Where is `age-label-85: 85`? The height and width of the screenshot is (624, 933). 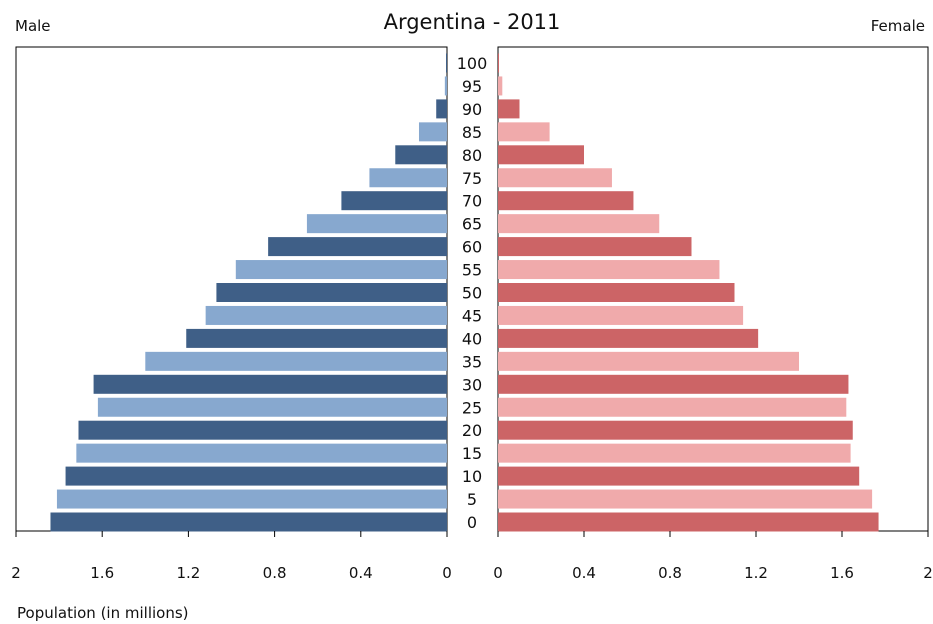
age-label-85: 85 is located at coordinates (472, 132).